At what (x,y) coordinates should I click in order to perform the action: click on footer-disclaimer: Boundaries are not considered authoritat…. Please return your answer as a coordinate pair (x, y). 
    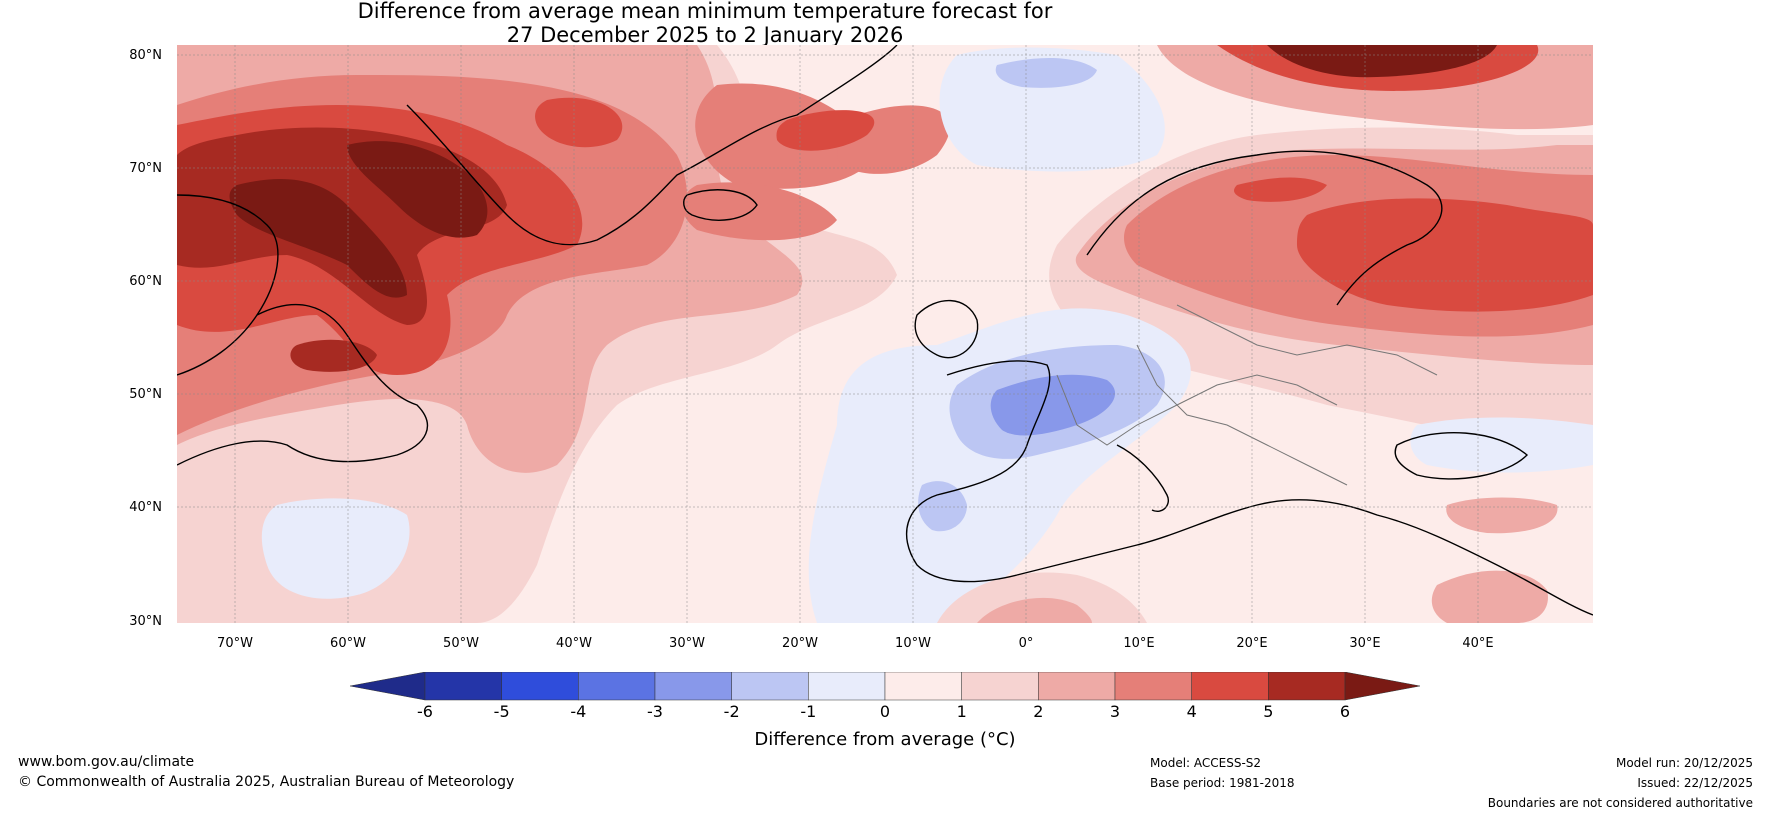
    Looking at the image, I should click on (1620, 803).